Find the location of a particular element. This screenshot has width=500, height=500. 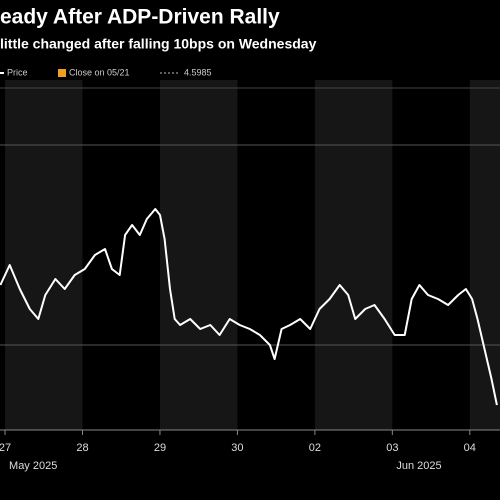

x-period-label: Jun 2025 is located at coordinates (418, 466).